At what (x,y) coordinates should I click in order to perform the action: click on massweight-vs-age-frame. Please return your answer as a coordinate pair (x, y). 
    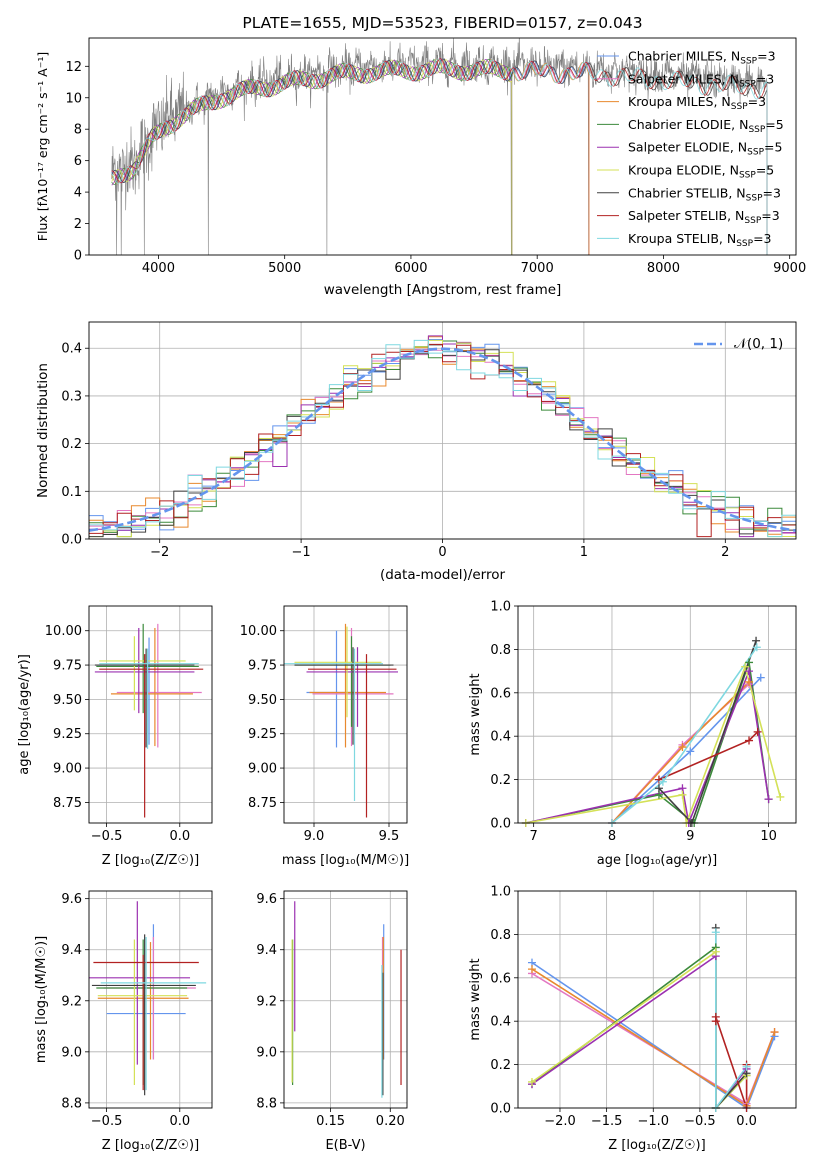
    Looking at the image, I should click on (657, 714).